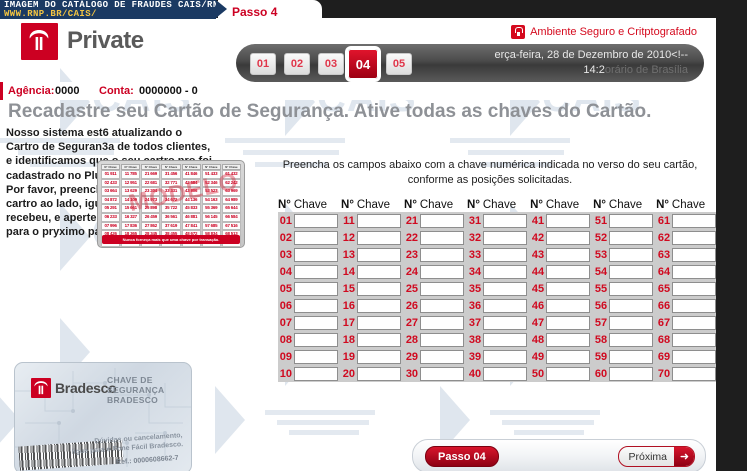 The image size is (747, 471). I want to click on key-card-cell: 61 432, so click(231, 174).